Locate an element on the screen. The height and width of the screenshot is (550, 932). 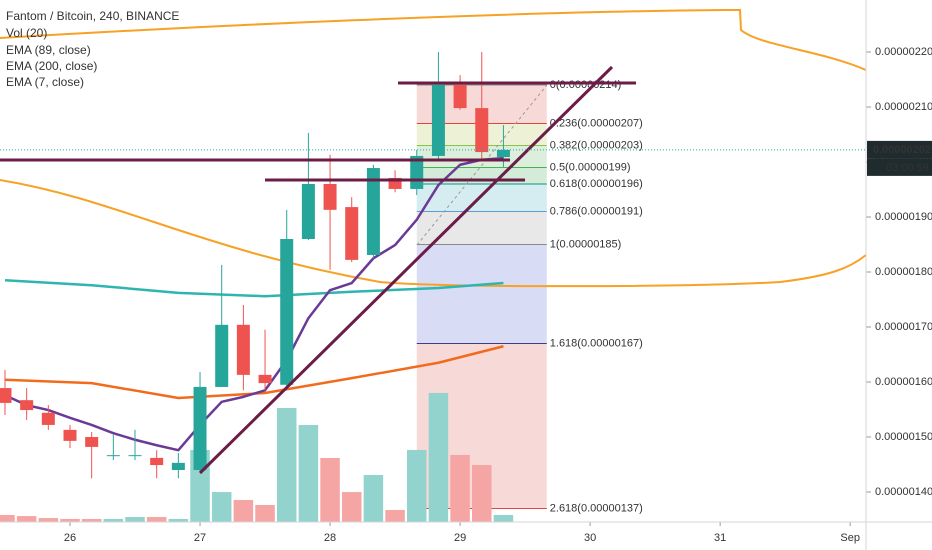
x-tick-label: Sep is located at coordinates (850, 538).